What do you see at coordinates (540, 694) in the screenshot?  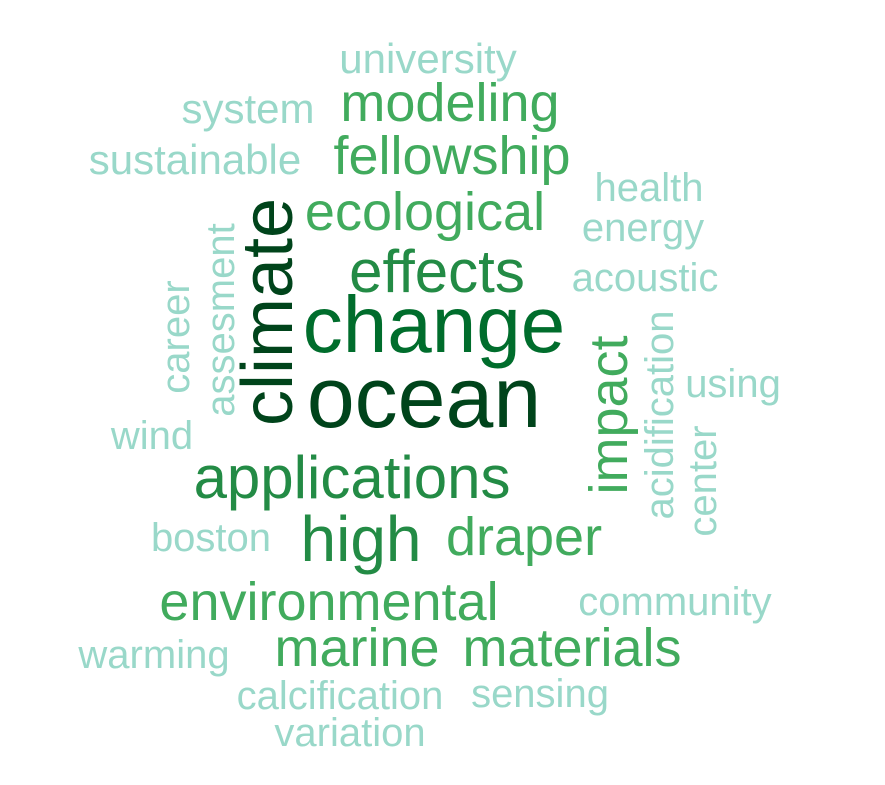 I see `word-sensing: sensing` at bounding box center [540, 694].